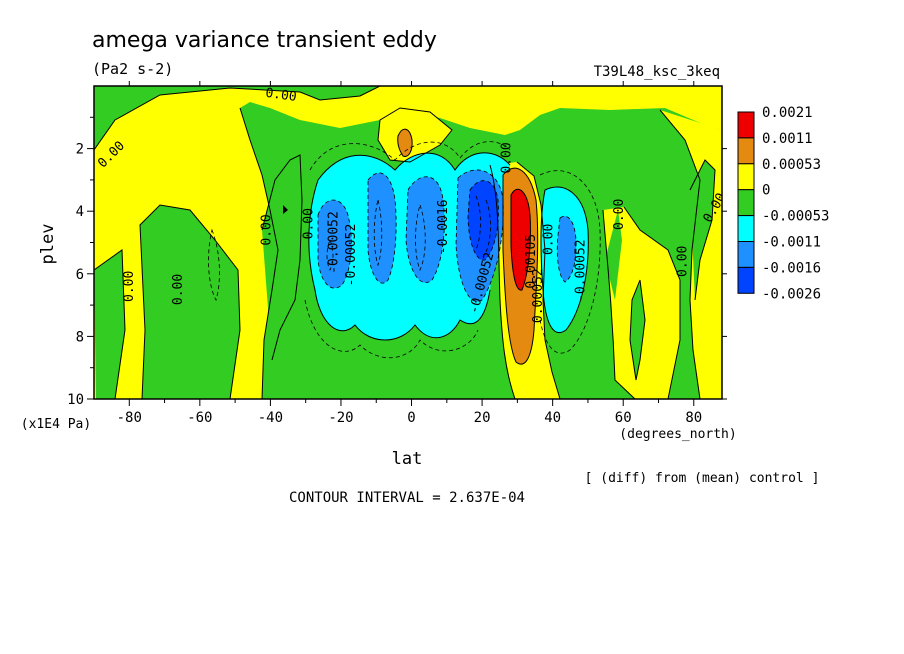 The width and height of the screenshot is (904, 654). What do you see at coordinates (132, 69) in the screenshot?
I see `units-label: (Pa2 s-2)` at bounding box center [132, 69].